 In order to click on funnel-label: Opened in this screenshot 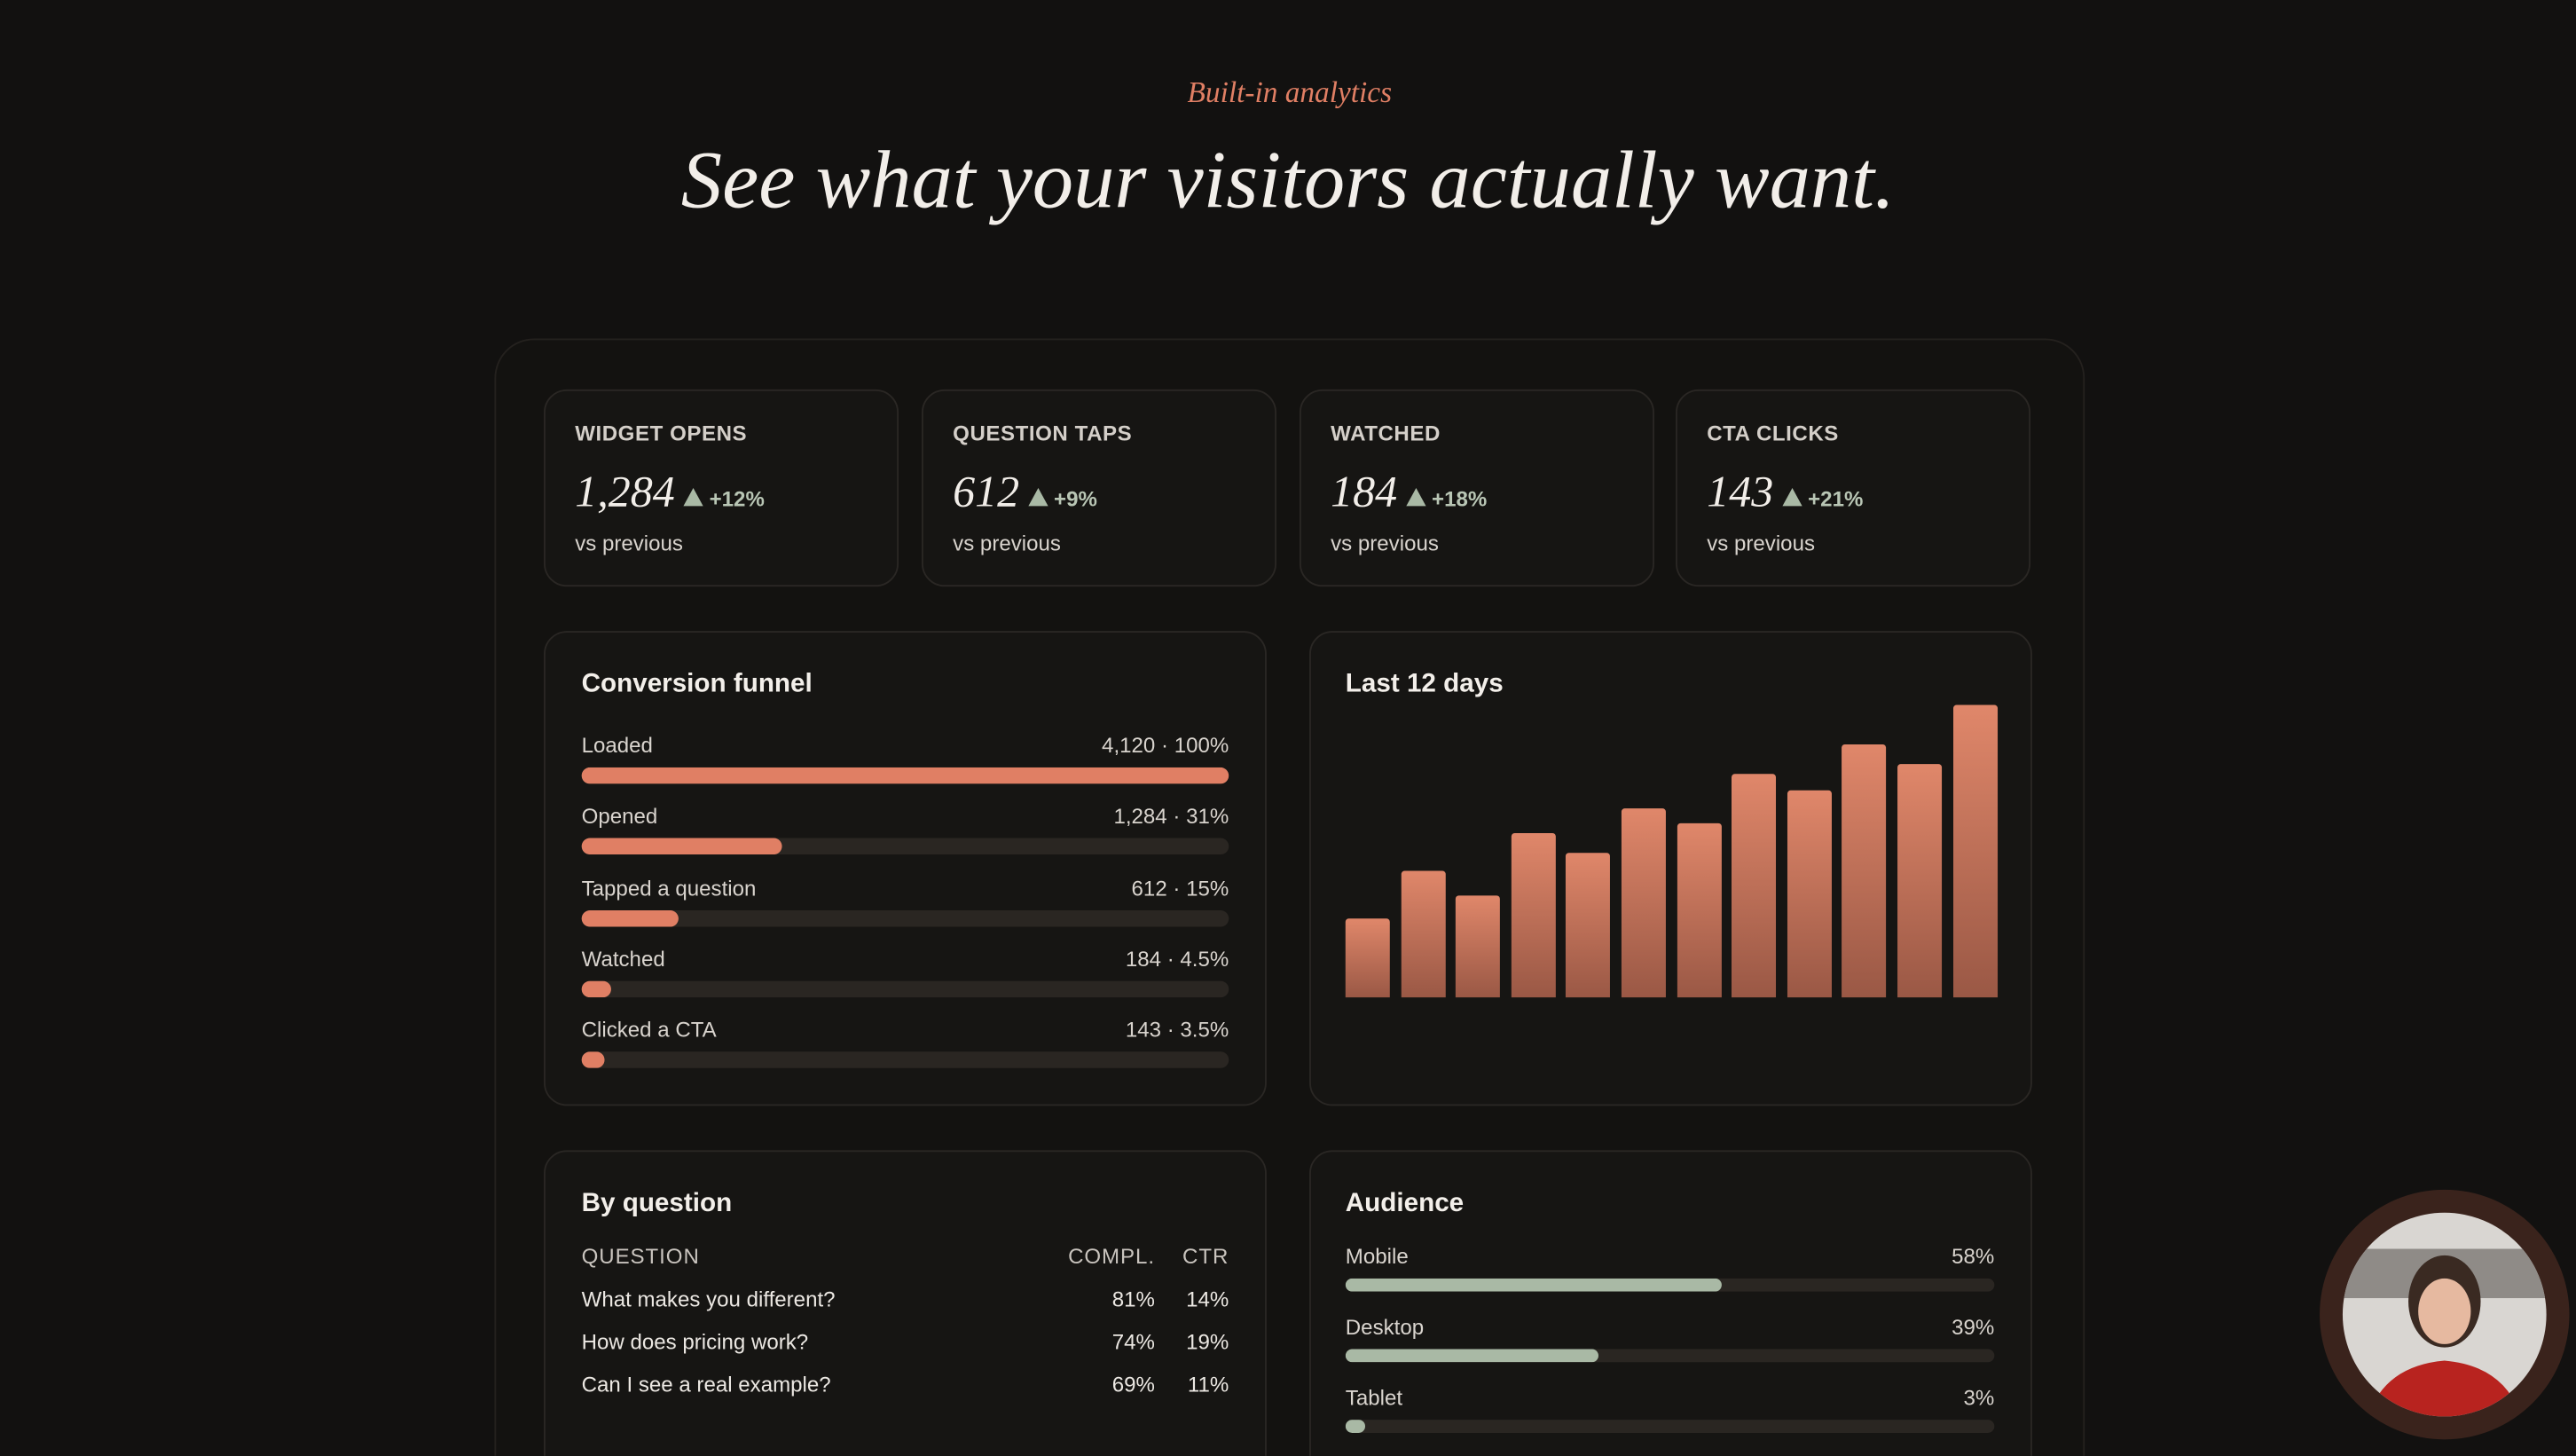, I will do `click(619, 816)`.